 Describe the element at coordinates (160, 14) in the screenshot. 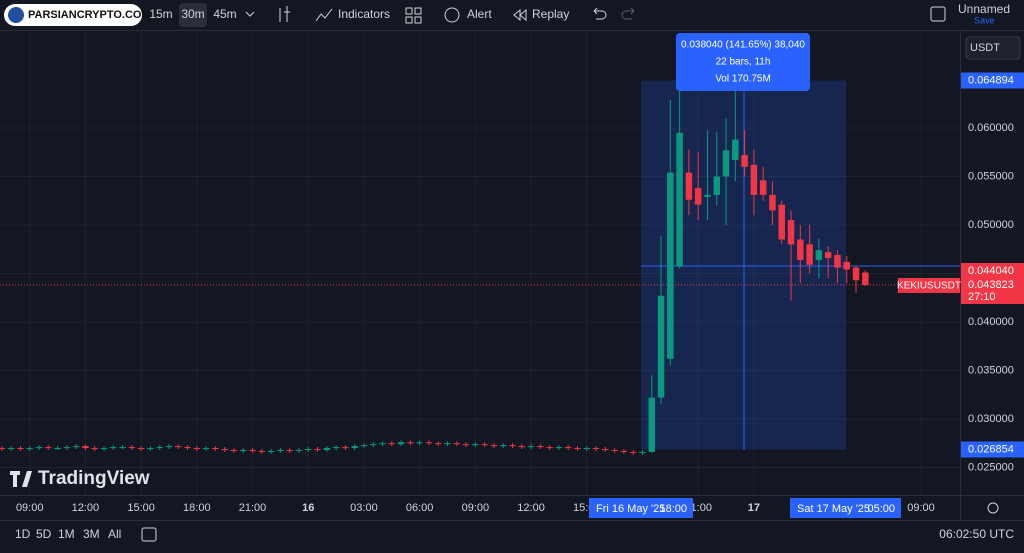

I see `interval: 15m` at that location.